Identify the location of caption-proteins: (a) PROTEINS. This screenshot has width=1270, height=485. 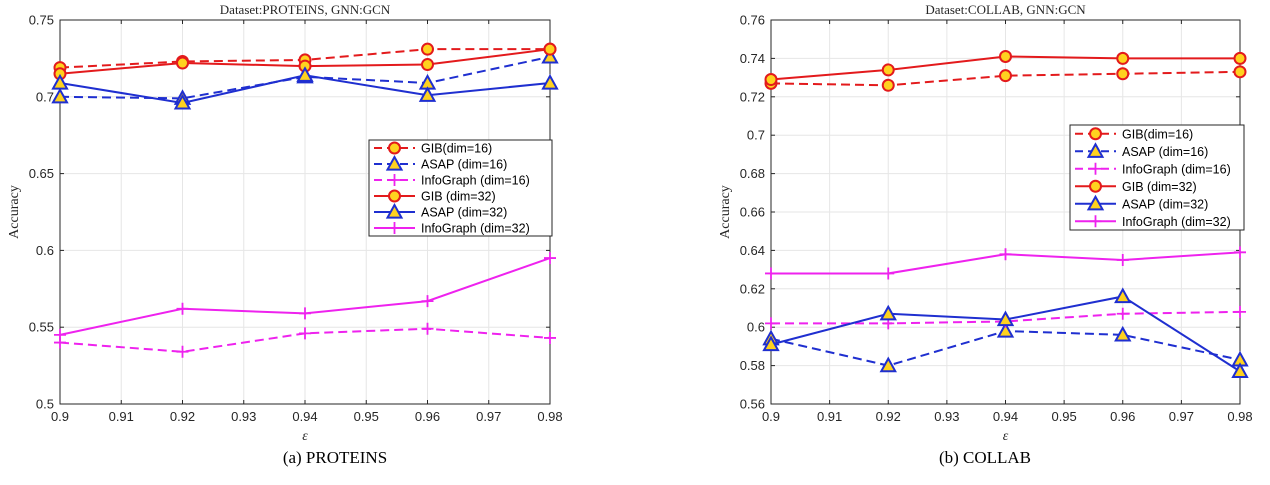
(335, 457).